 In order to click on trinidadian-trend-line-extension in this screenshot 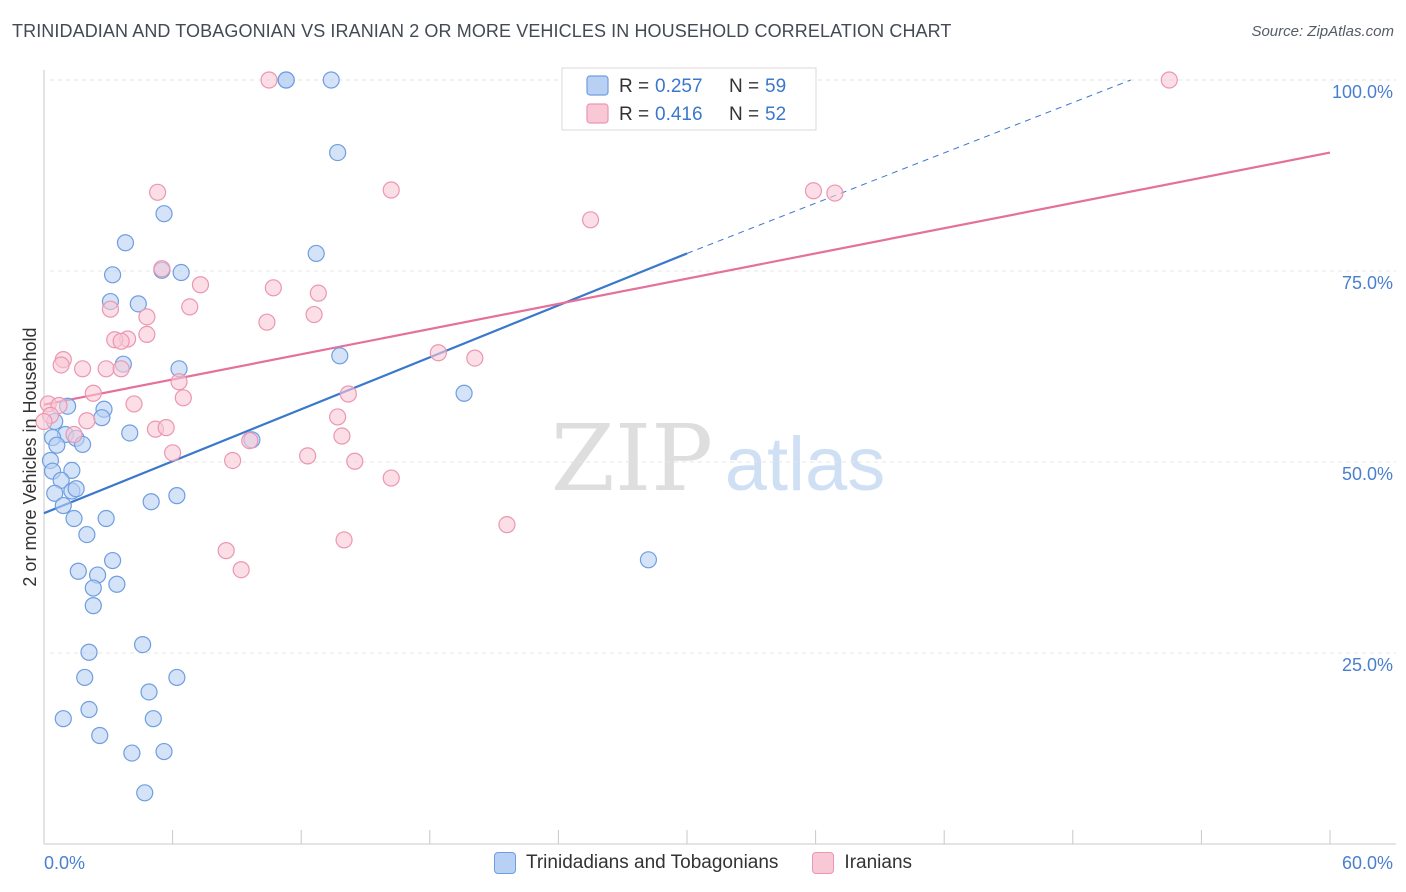, I will do `click(908, 166)`.